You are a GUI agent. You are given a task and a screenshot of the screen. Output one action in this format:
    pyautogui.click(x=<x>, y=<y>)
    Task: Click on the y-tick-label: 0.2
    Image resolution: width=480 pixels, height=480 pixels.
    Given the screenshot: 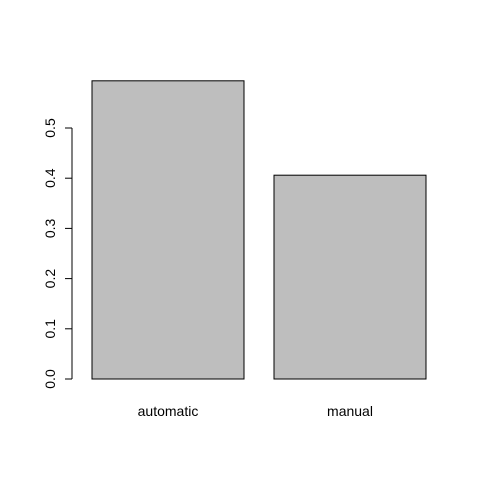 What is the action you would take?
    pyautogui.click(x=50, y=279)
    